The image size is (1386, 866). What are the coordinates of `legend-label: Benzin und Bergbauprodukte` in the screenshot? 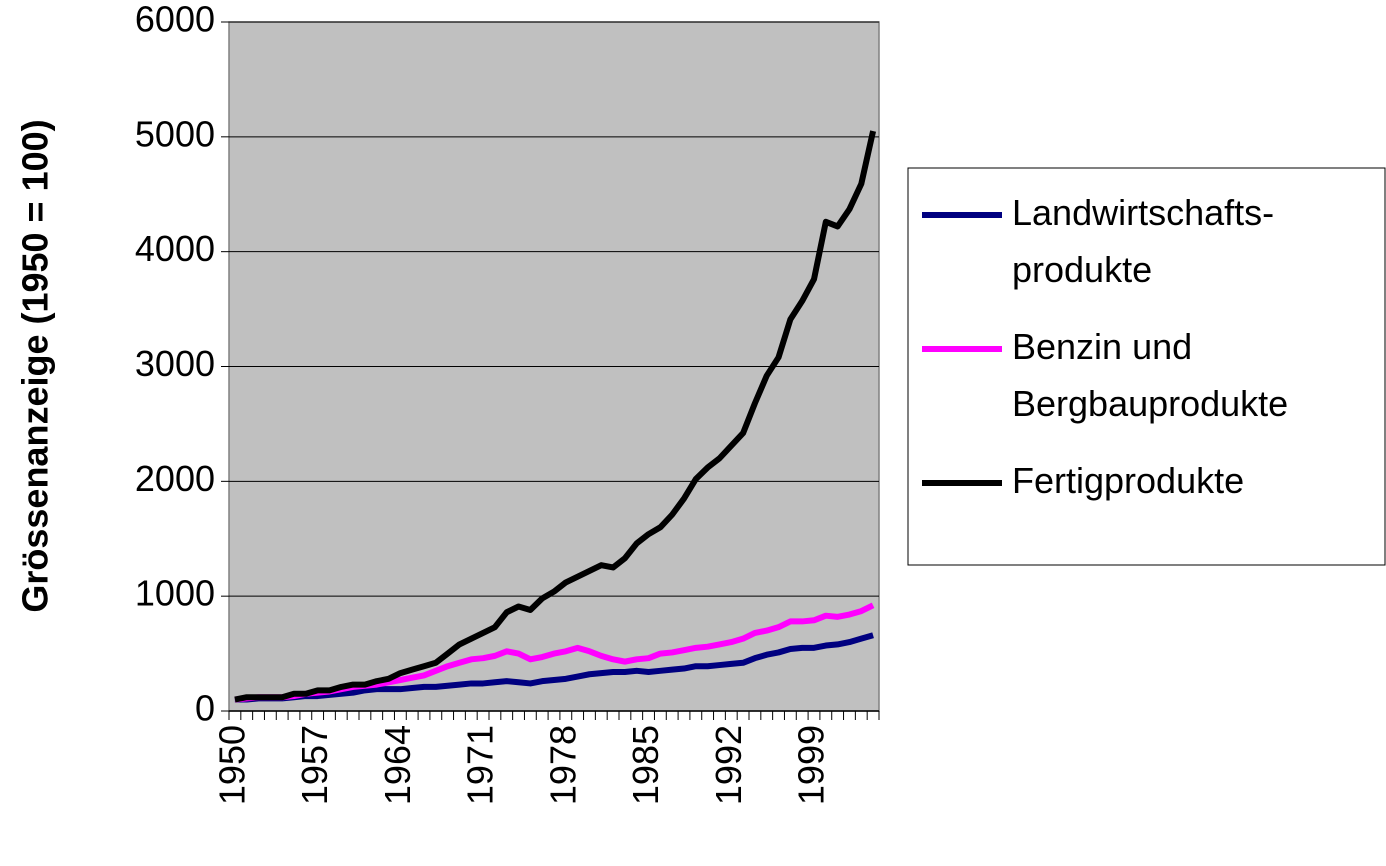 It's located at (1150, 375).